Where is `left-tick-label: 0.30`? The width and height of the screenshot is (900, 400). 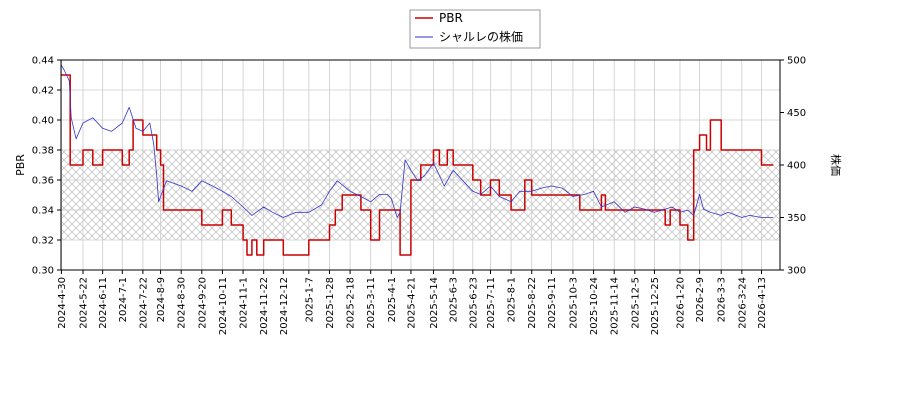 left-tick-label: 0.30 is located at coordinates (43, 271).